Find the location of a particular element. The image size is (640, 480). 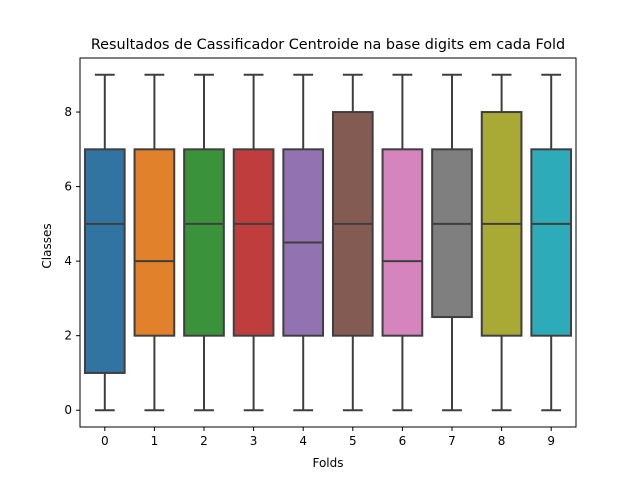

x-tick-label: 4 is located at coordinates (303, 441).